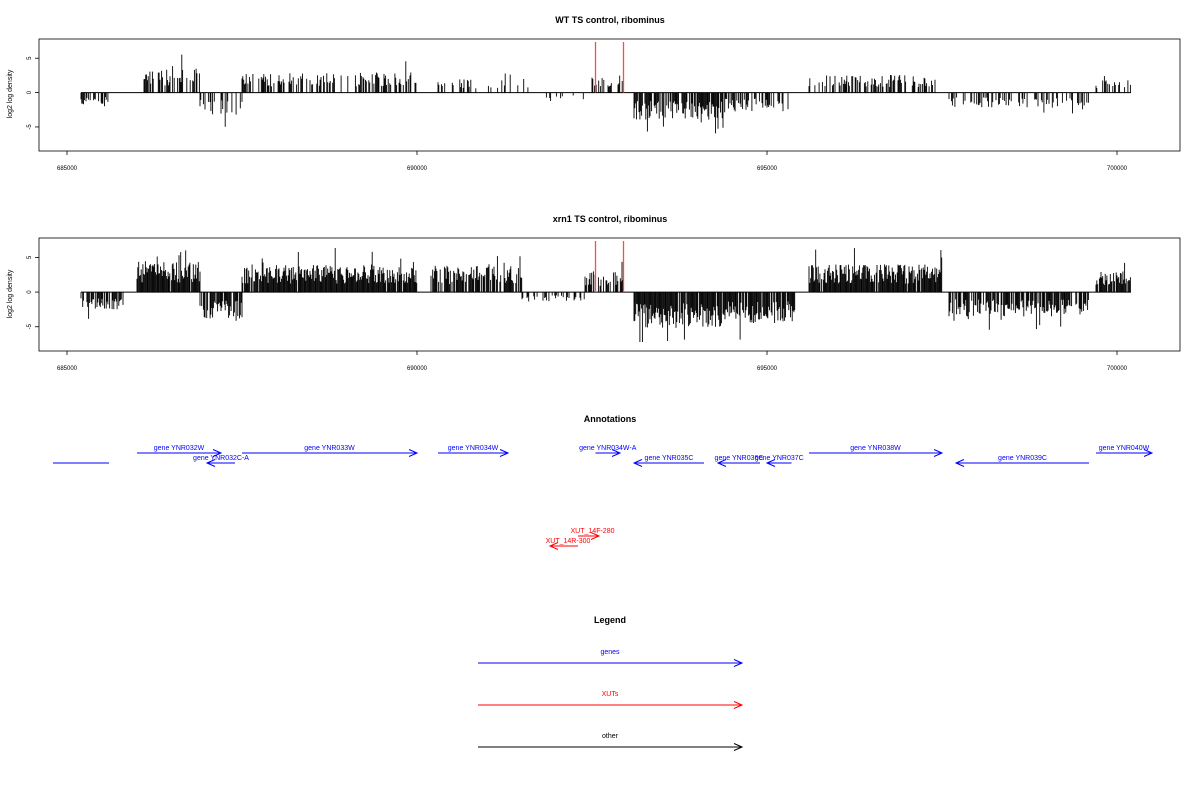 Image resolution: width=1200 pixels, height=805 pixels. I want to click on legend: Legend genes XUTs other, so click(611, 683).